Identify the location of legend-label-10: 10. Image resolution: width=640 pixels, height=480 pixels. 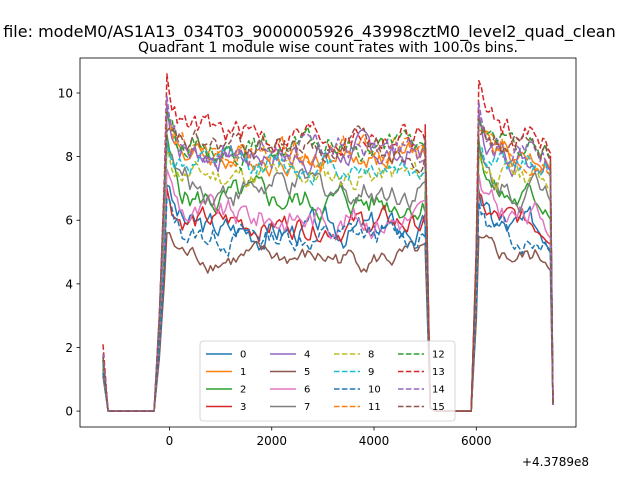
(374, 390).